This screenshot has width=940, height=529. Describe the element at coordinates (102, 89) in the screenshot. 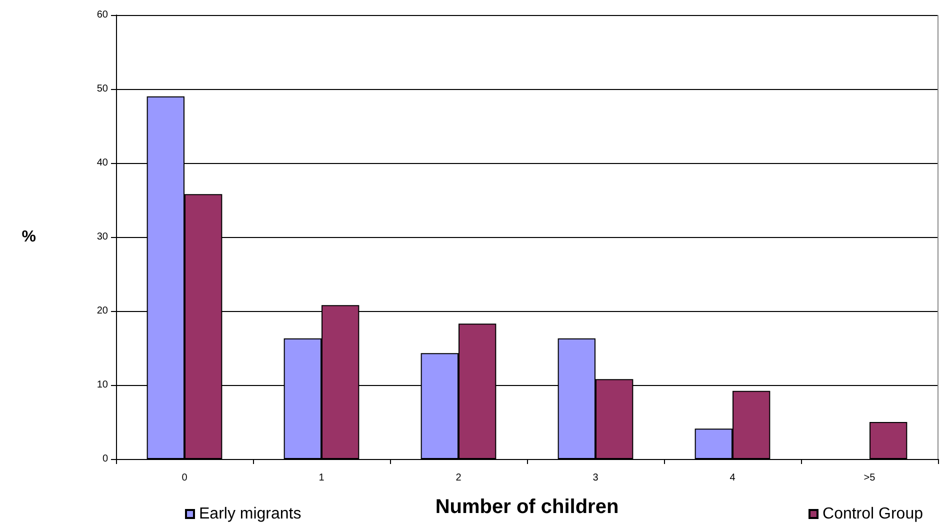

I see `y-tick-label: 50` at that location.